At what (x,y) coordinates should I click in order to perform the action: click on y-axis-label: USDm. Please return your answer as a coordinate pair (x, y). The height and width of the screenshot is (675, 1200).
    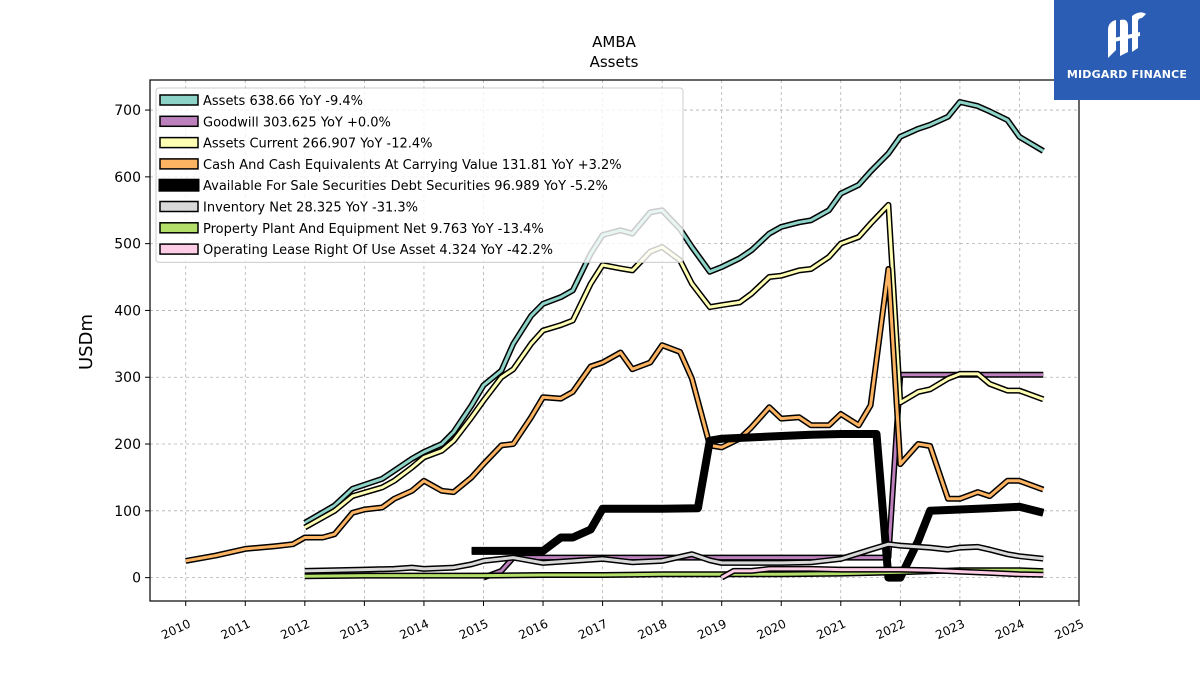
    Looking at the image, I should click on (86, 342).